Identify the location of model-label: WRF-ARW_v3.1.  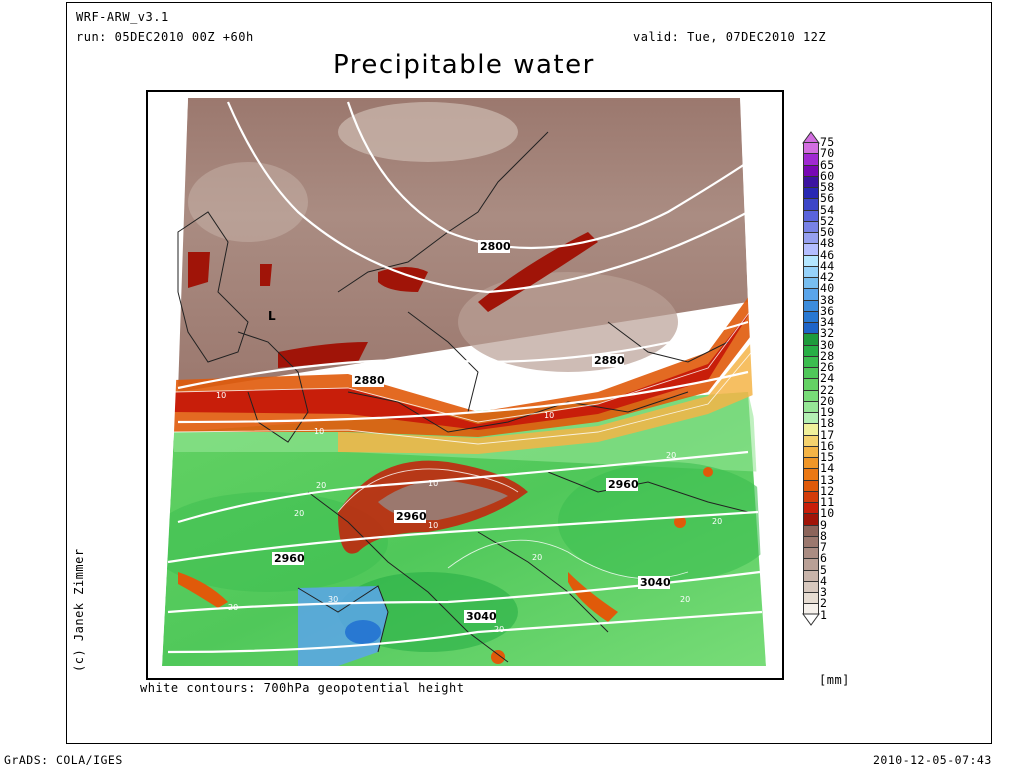
(122, 17).